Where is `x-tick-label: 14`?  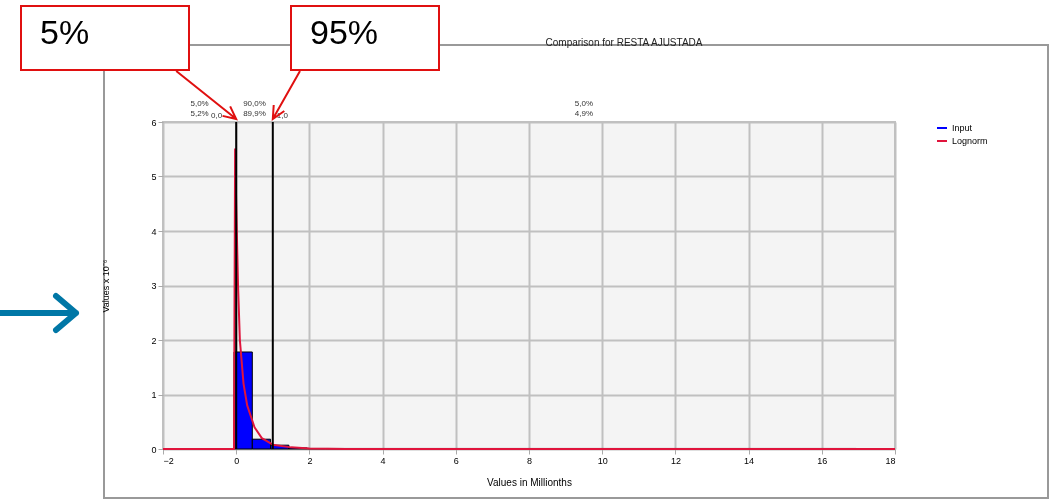
x-tick-label: 14 is located at coordinates (749, 460).